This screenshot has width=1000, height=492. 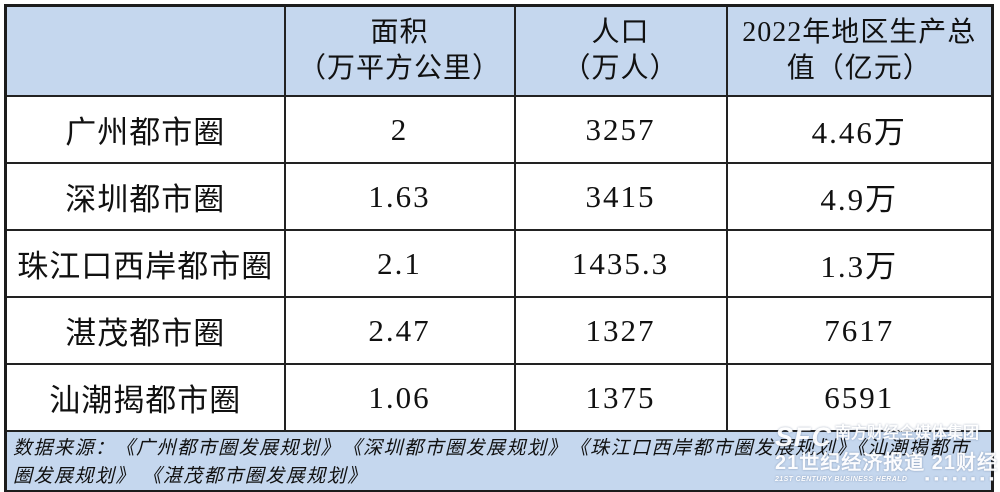 What do you see at coordinates (145, 263) in the screenshot?
I see `row-name: 珠江口西岸都市圈` at bounding box center [145, 263].